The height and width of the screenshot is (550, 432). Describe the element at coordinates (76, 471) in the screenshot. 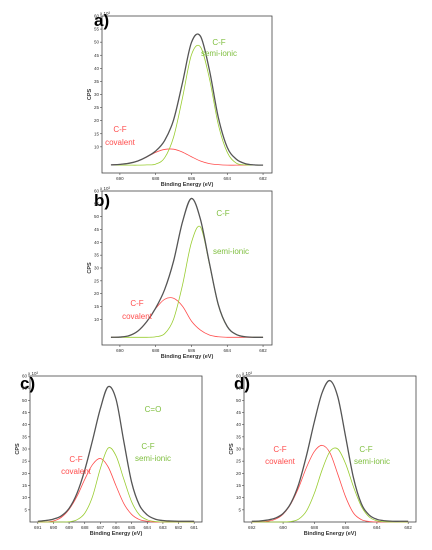

I see `annotation-label: covalent` at that location.